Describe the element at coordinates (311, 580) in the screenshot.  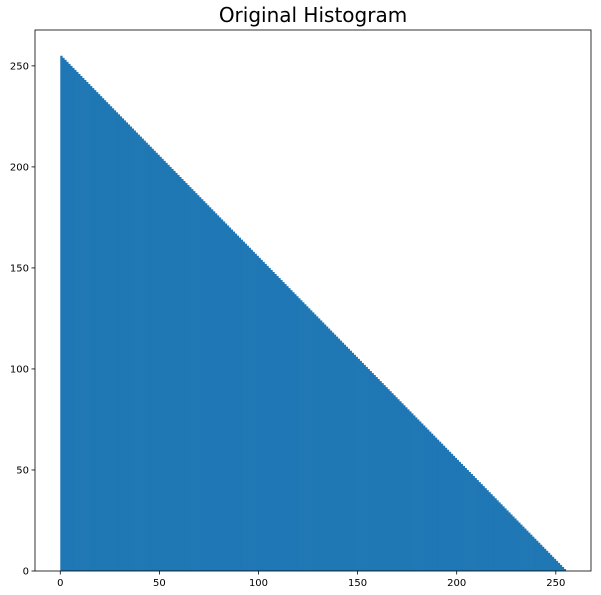
I see `x-axis-ticks: 0 50 100 150 200 250` at that location.